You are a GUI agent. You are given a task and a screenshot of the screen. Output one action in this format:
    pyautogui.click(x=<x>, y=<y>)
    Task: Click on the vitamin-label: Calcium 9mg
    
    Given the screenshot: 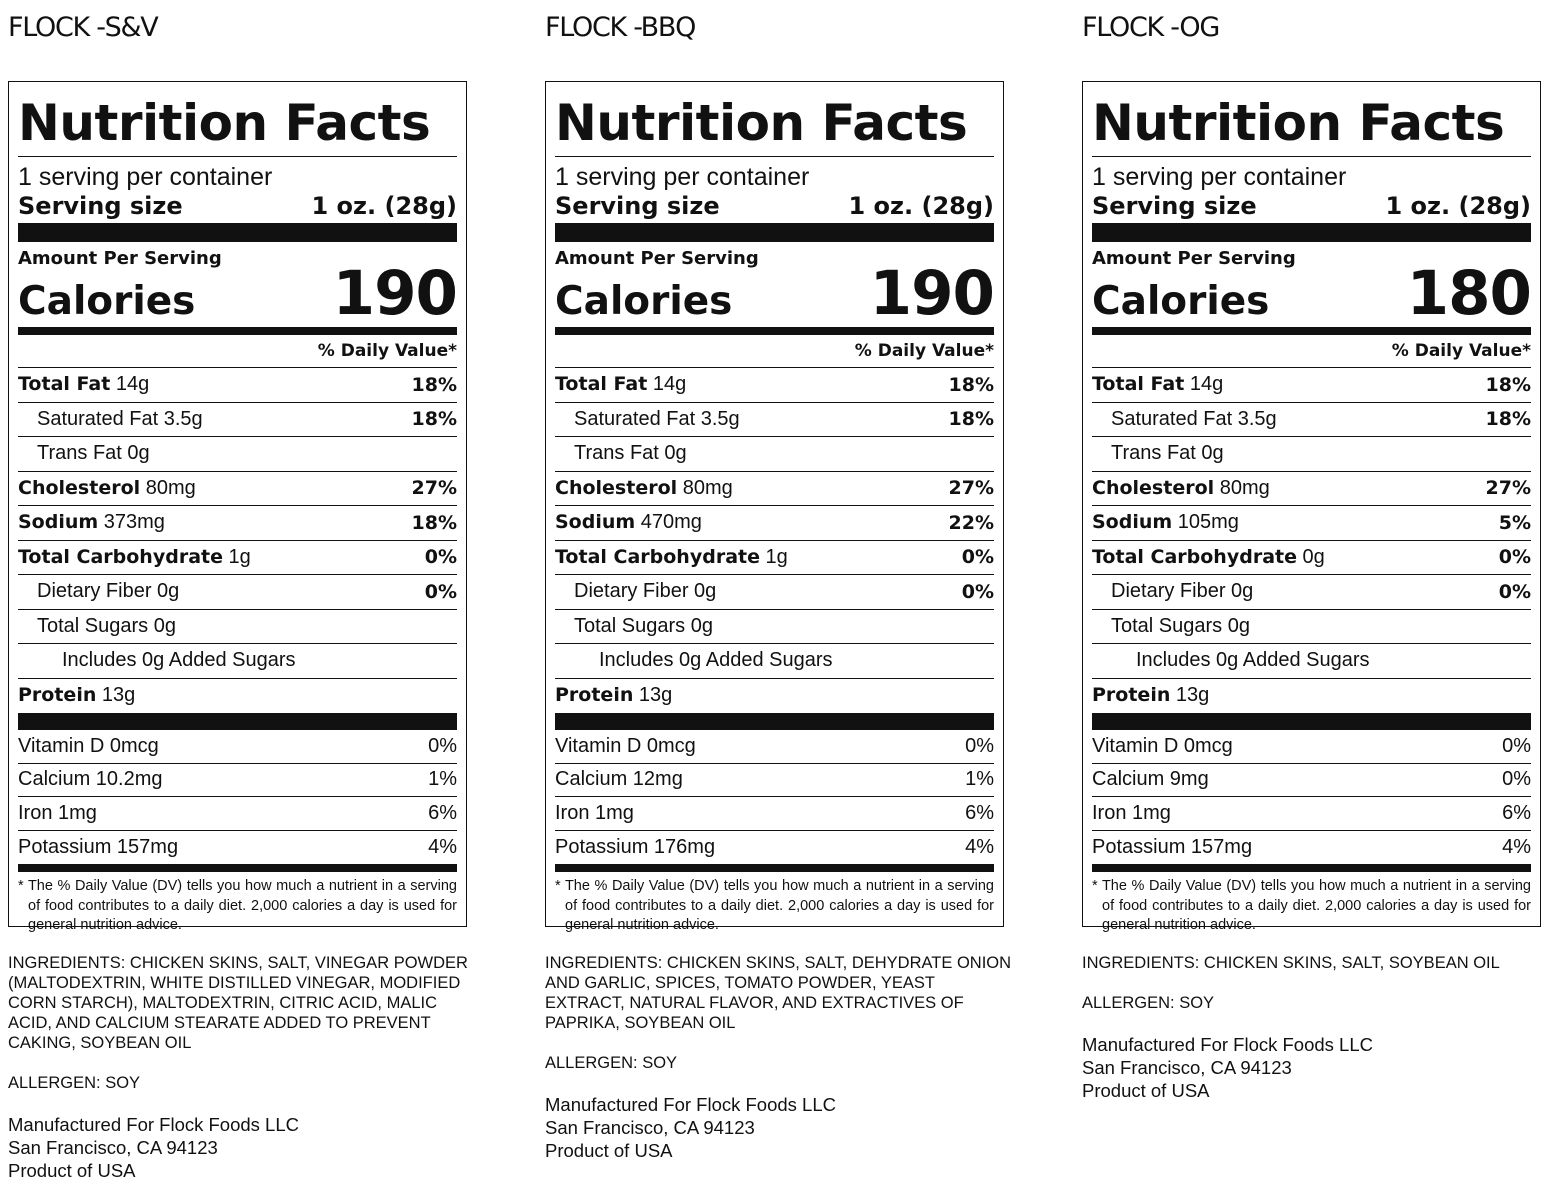 What is the action you would take?
    pyautogui.click(x=1150, y=779)
    